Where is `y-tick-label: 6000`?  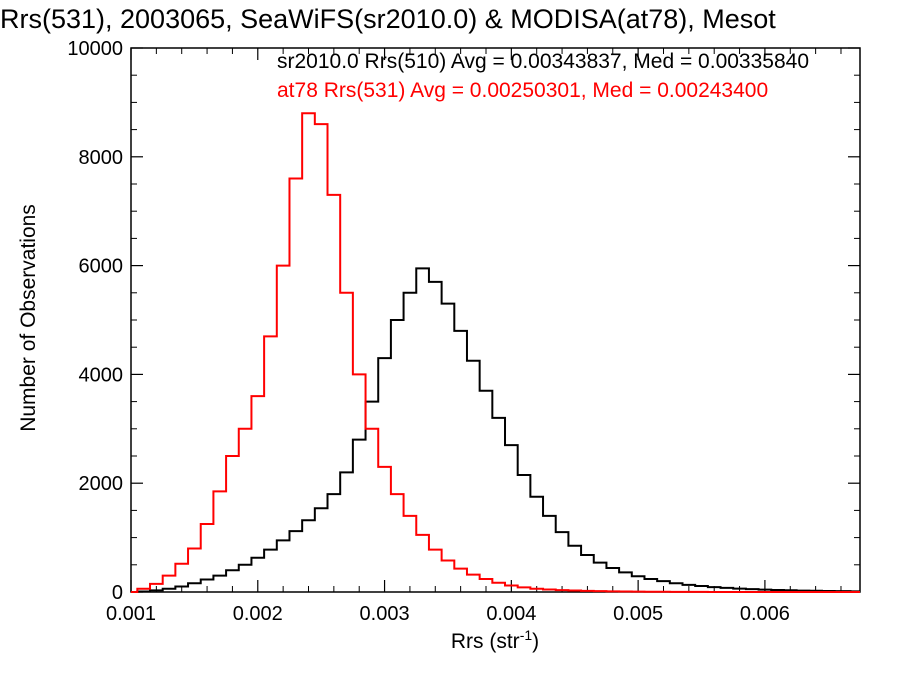
y-tick-label: 6000 is located at coordinates (101, 267).